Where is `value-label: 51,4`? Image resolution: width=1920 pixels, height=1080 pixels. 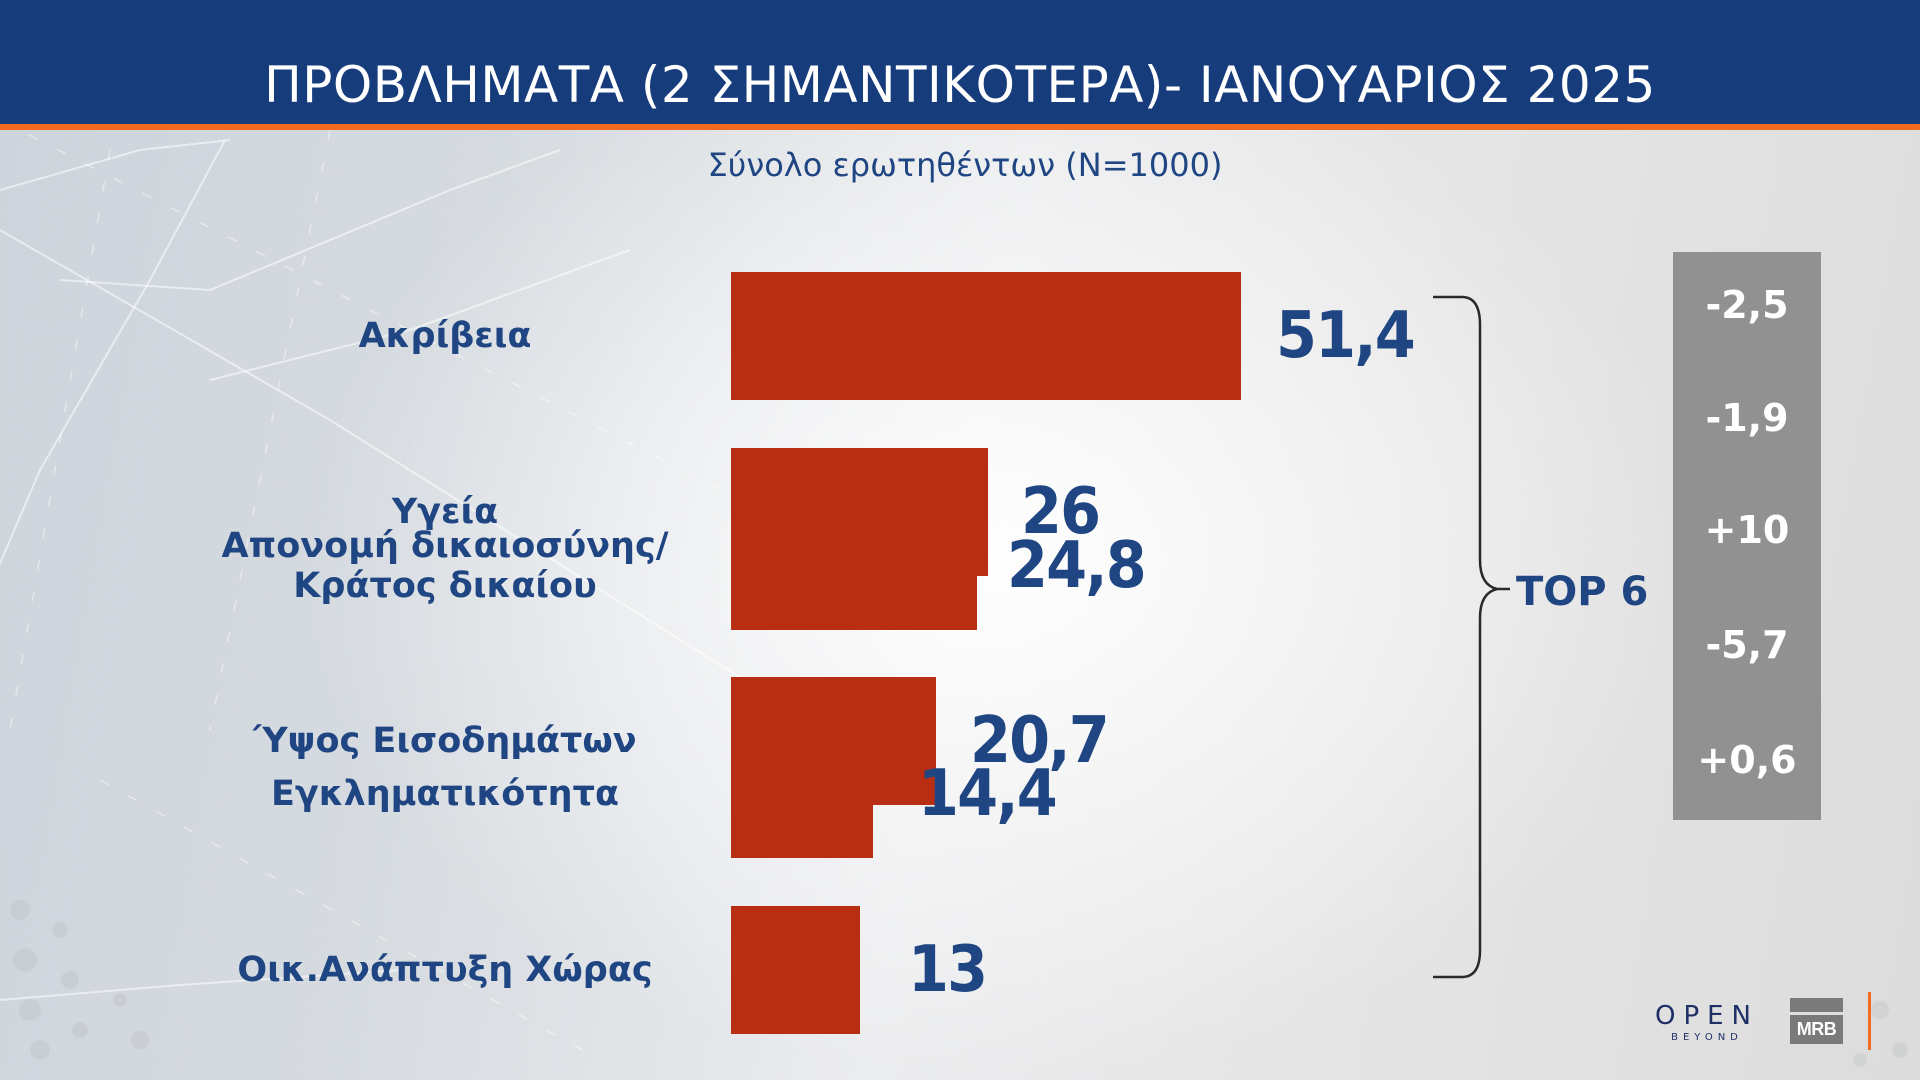 value-label: 51,4 is located at coordinates (1346, 336).